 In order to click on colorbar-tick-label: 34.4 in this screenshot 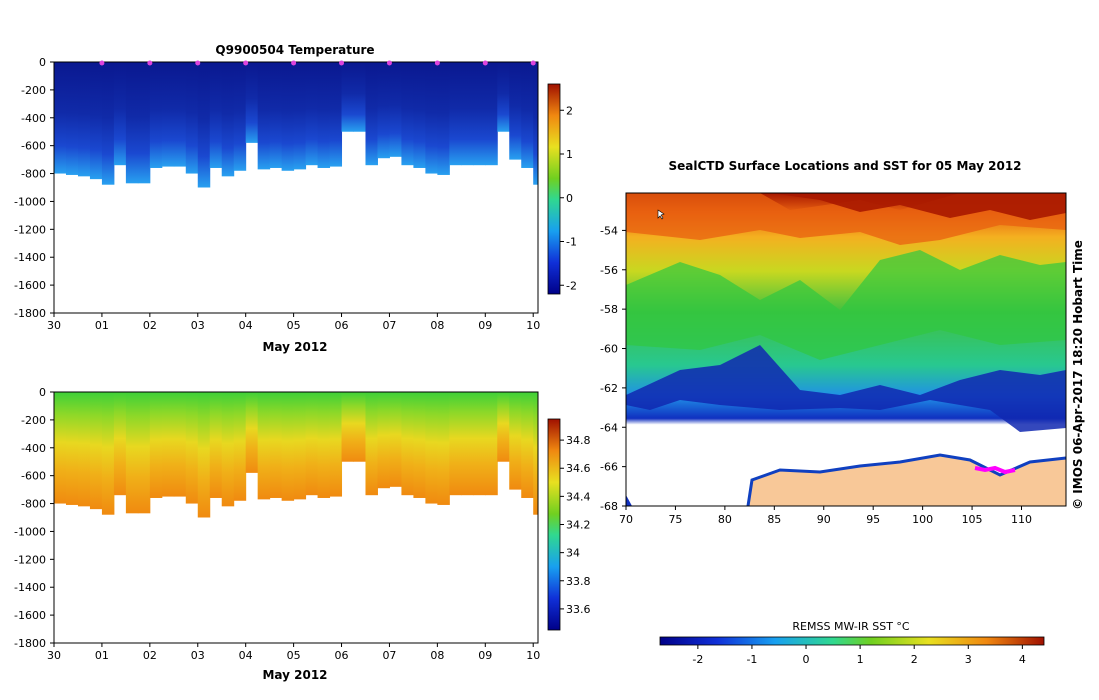, I will do `click(578, 496)`.